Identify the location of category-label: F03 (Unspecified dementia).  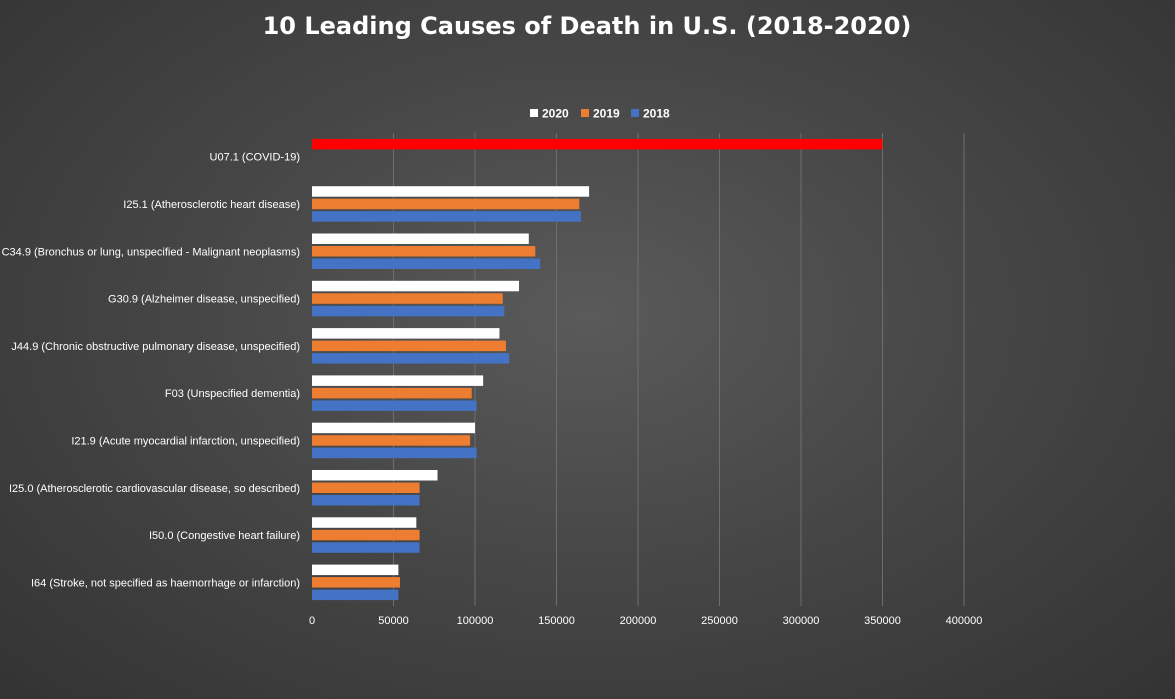
(232, 394).